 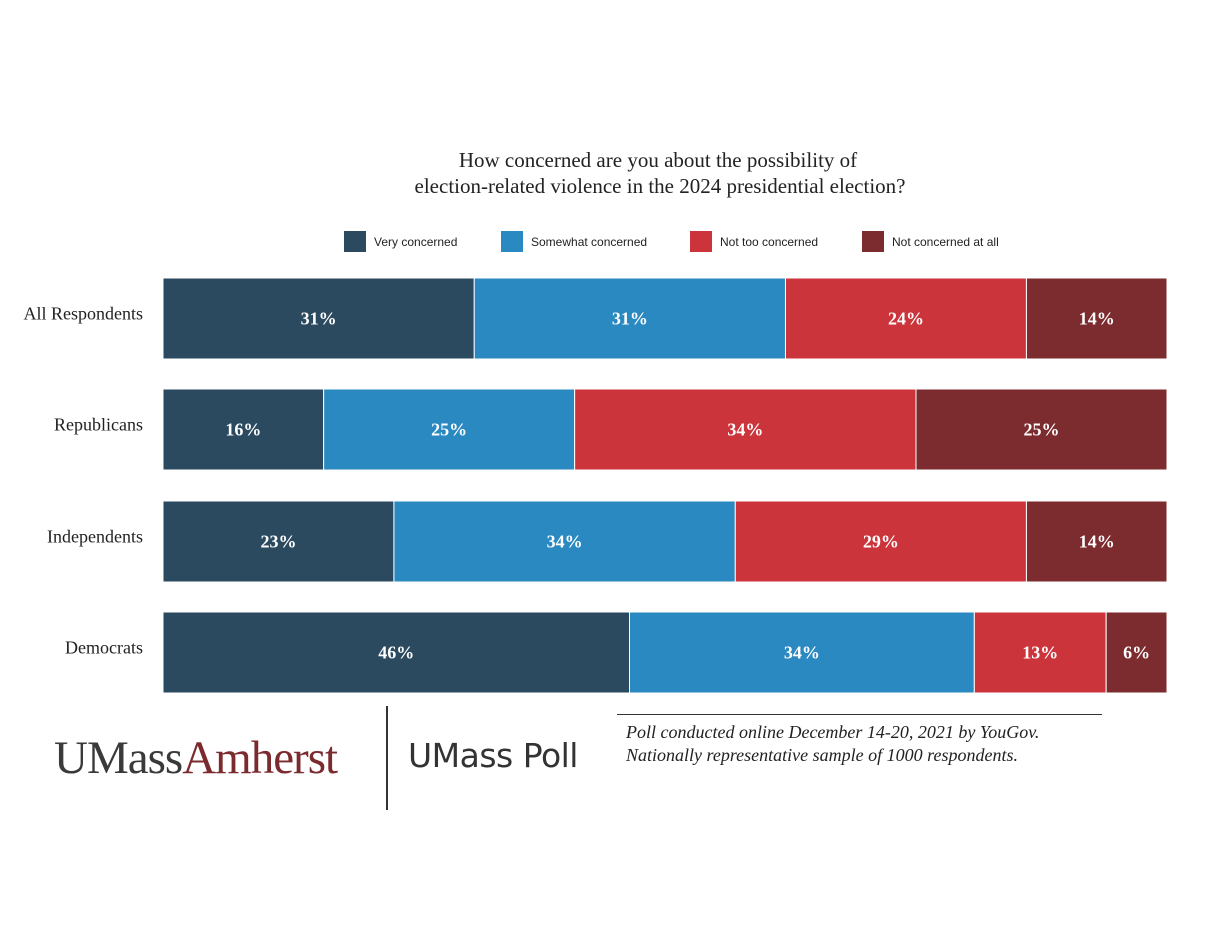 What do you see at coordinates (565, 542) in the screenshot?
I see `data-label-2-1: 34%` at bounding box center [565, 542].